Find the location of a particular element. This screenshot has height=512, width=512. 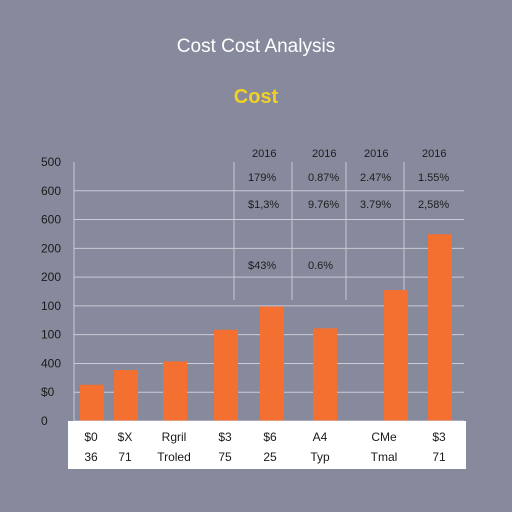

x-category-sublabel: 25 is located at coordinates (270, 457).